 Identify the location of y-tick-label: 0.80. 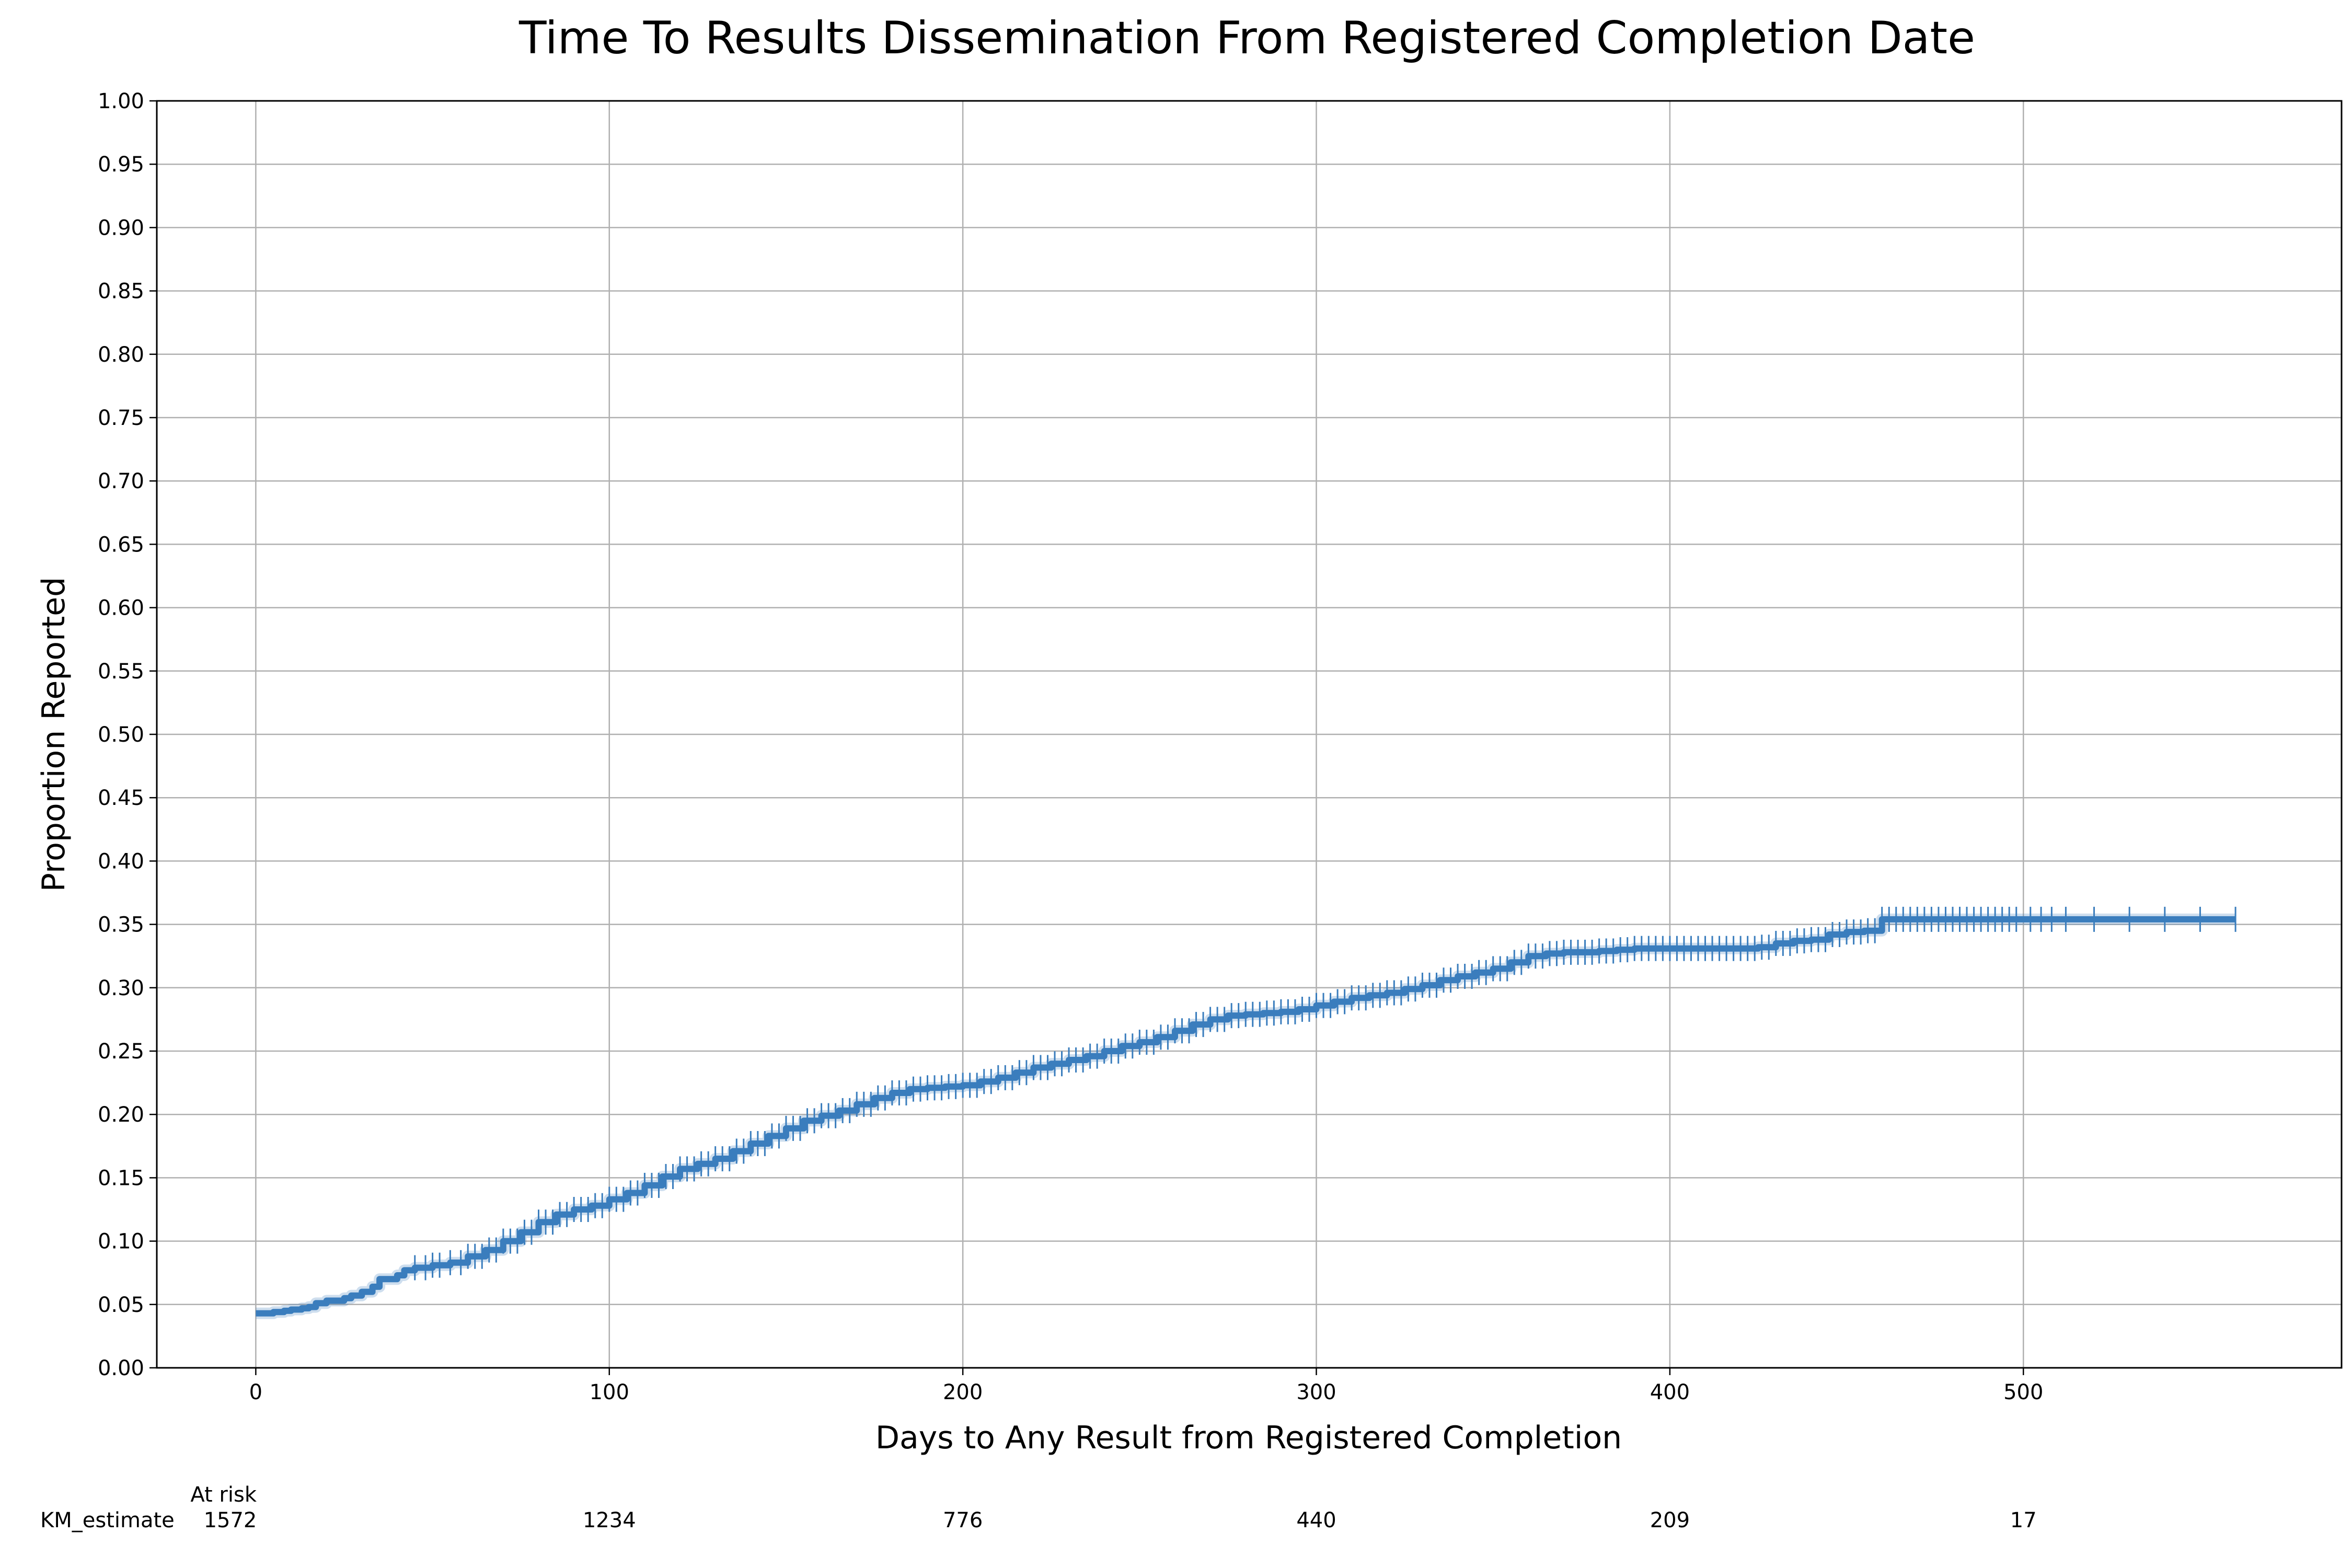
(121, 355).